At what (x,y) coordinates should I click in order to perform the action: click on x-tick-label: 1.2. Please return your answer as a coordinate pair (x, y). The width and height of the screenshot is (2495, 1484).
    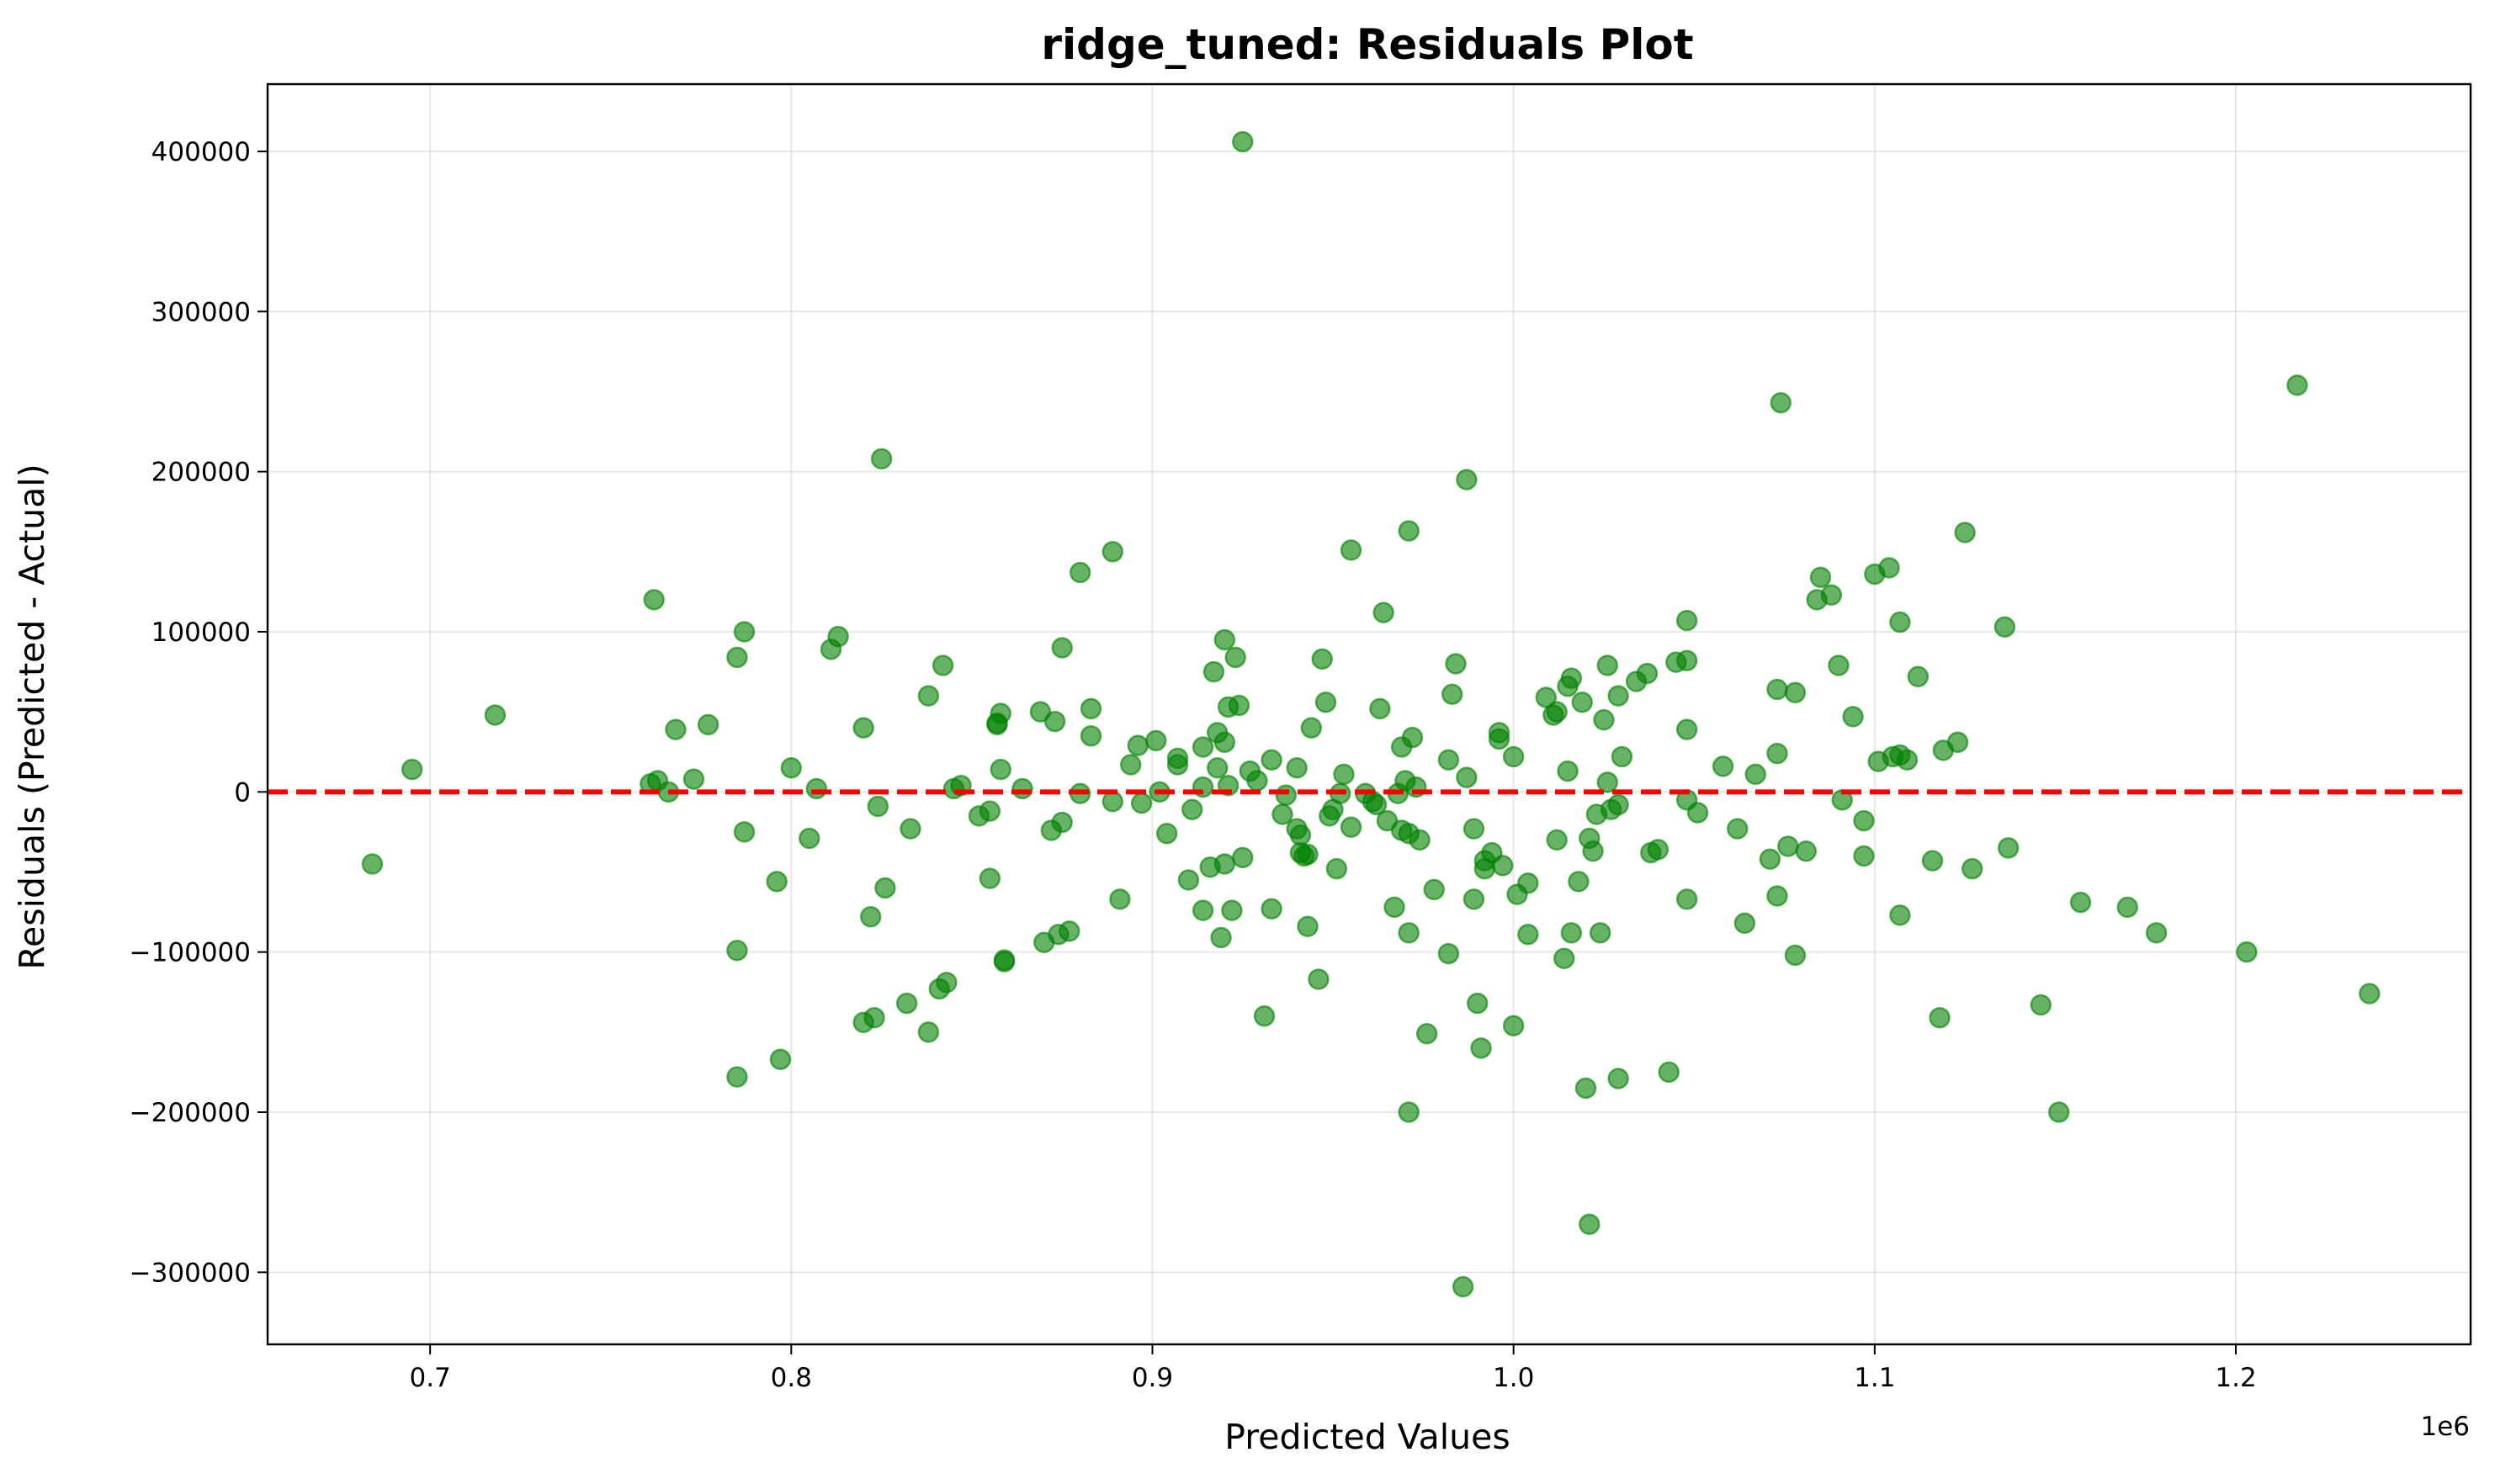
    Looking at the image, I should click on (2235, 1378).